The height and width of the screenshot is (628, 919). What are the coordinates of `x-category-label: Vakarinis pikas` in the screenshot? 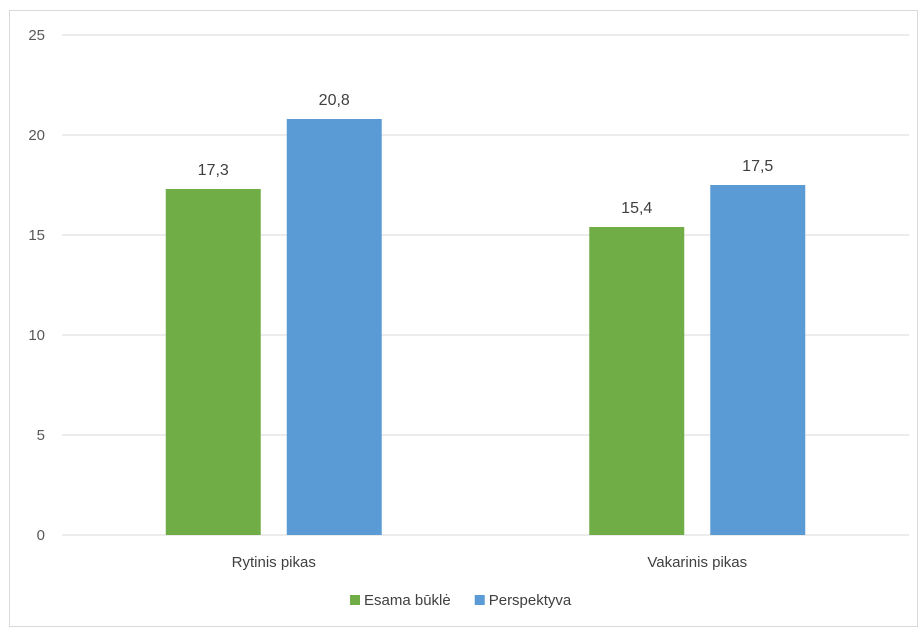 It's located at (697, 562).